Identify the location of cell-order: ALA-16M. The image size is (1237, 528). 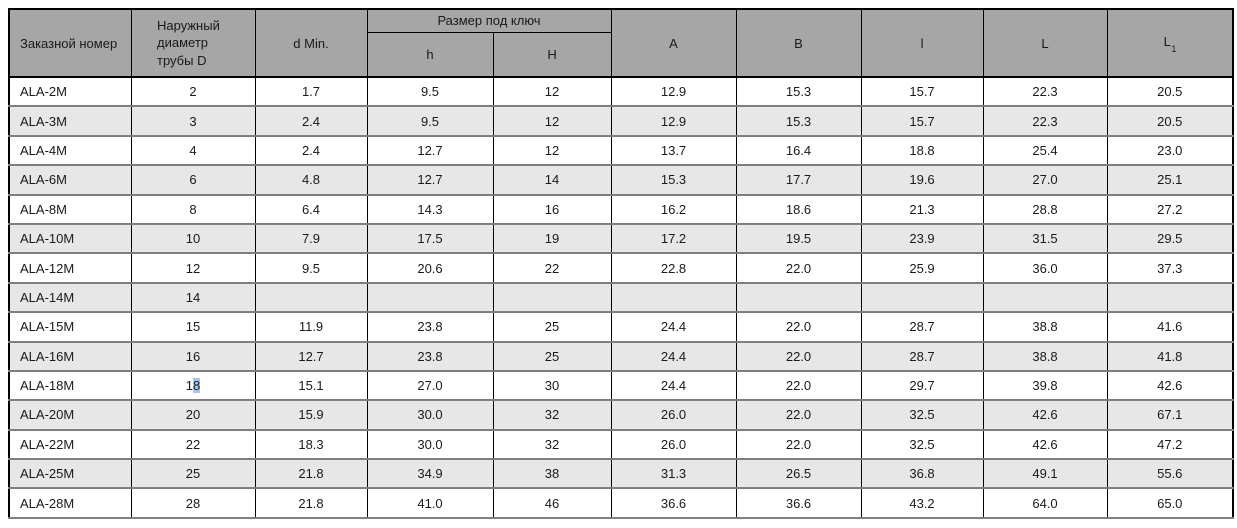
(70, 356).